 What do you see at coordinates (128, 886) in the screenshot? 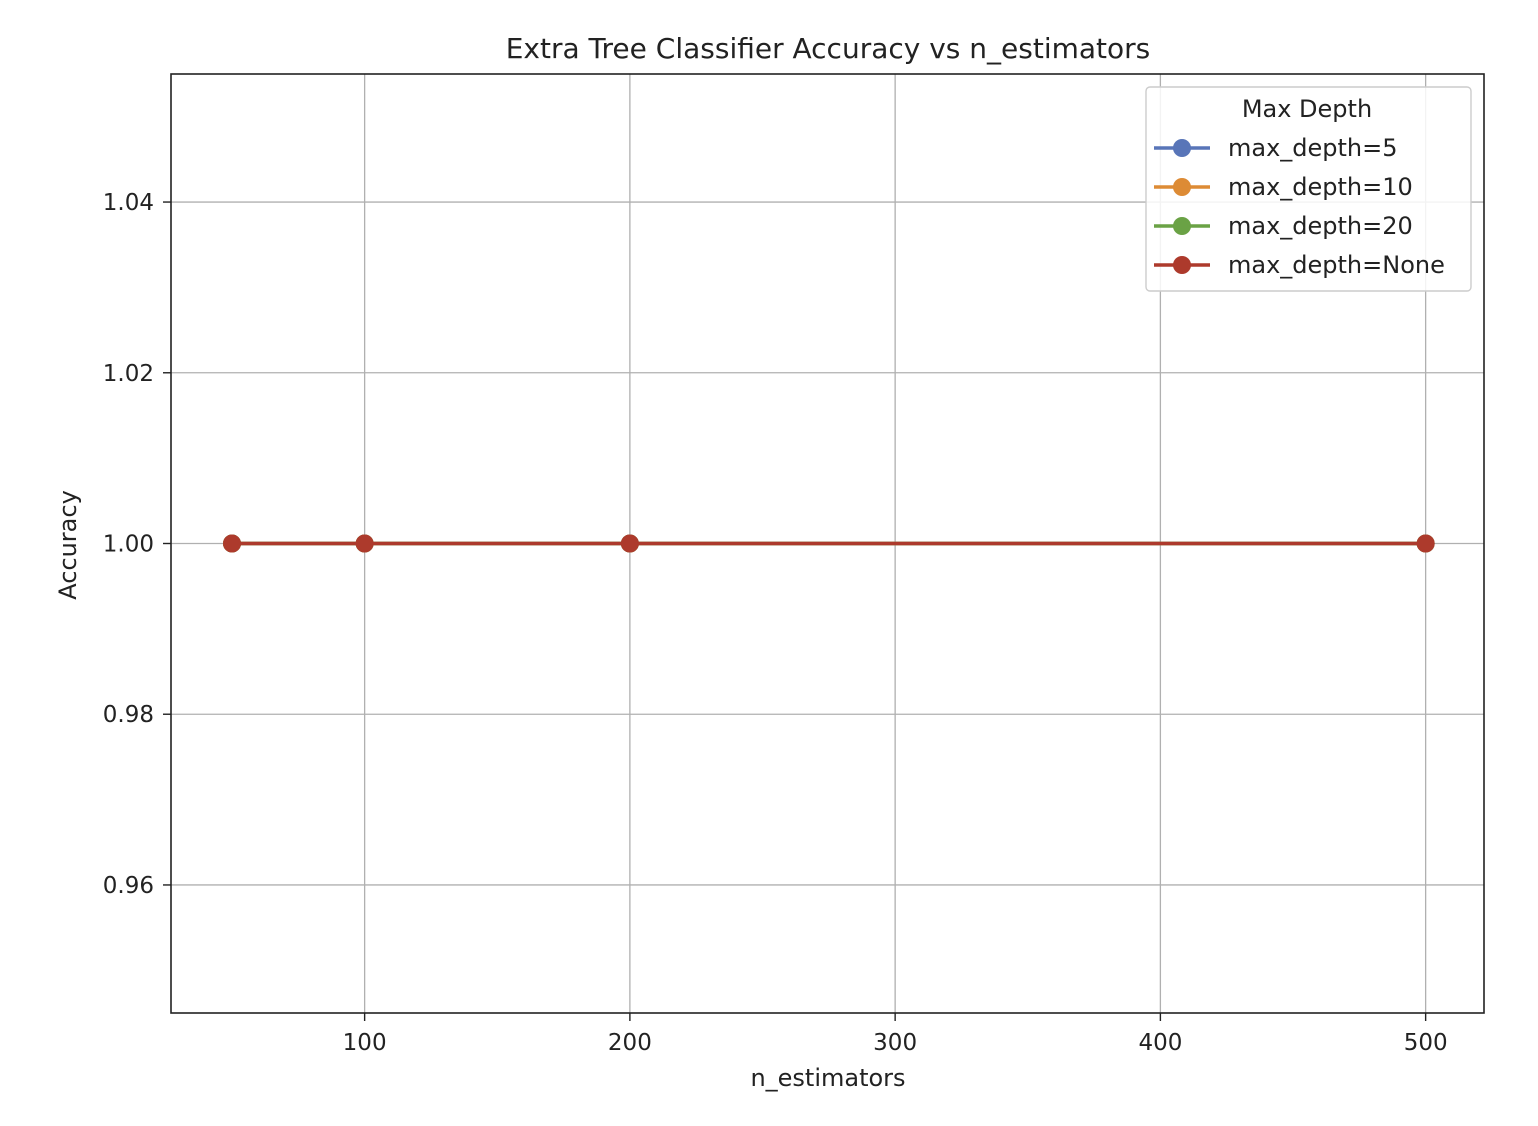
I see `y-tick-label: 0.96` at bounding box center [128, 886].